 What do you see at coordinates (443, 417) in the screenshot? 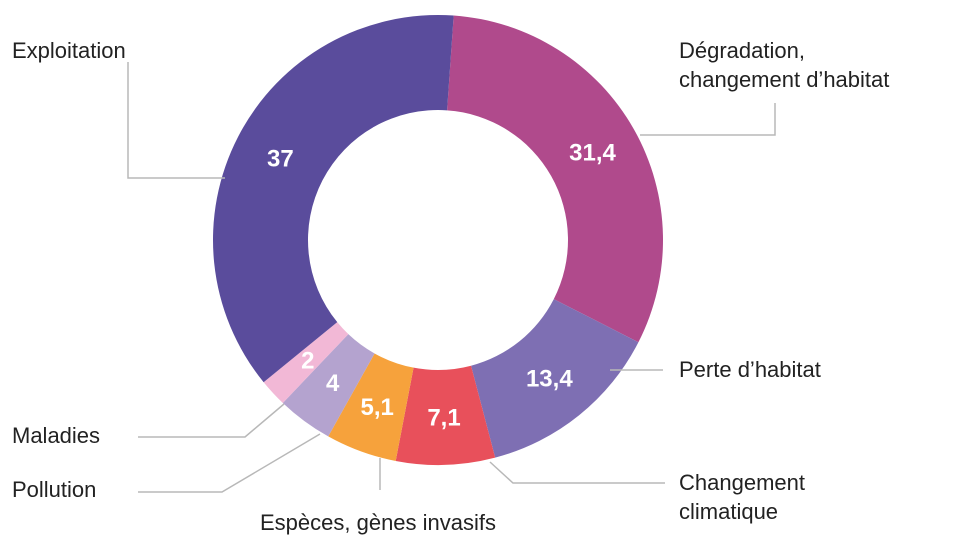
I see `value-label-3: 7,1` at bounding box center [443, 417].